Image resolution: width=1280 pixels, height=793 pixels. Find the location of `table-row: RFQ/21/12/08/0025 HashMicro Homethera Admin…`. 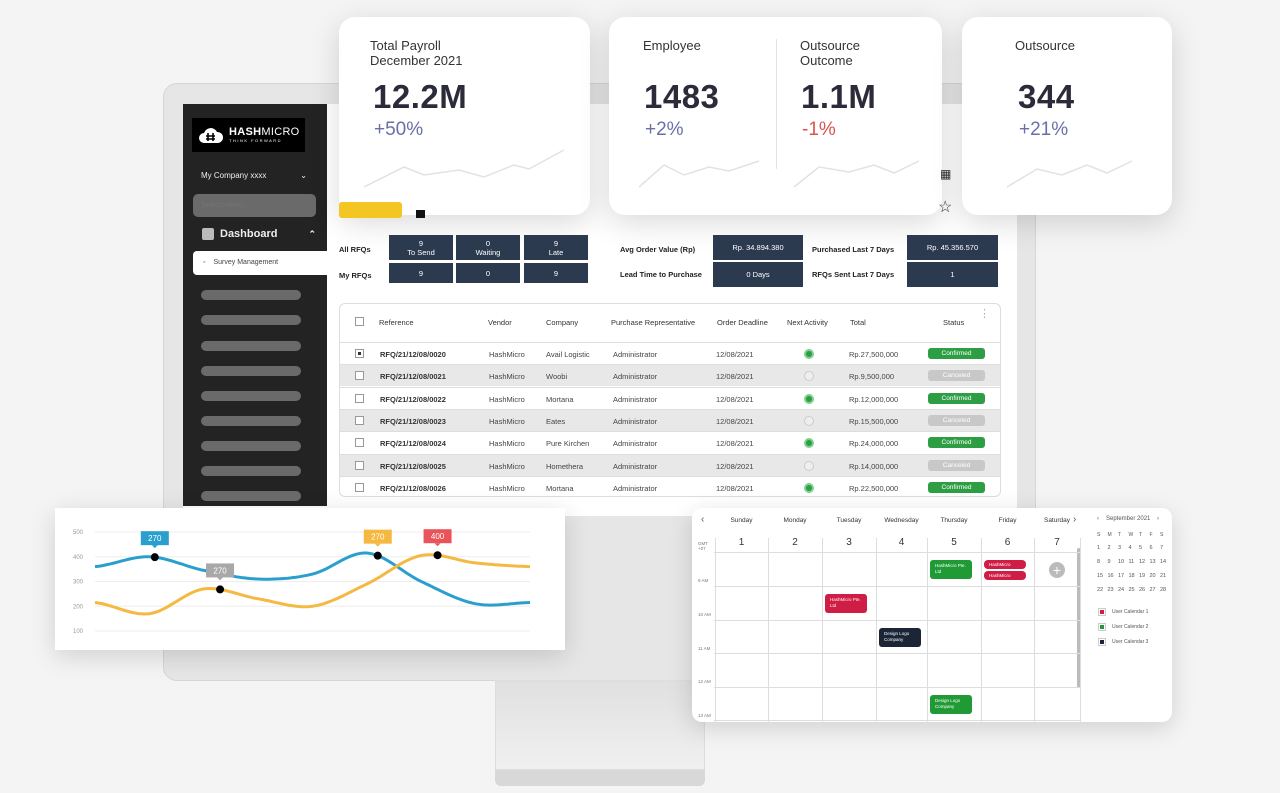

table-row: RFQ/21/12/08/0025 HashMicro Homethera Admin… is located at coordinates (670, 464).